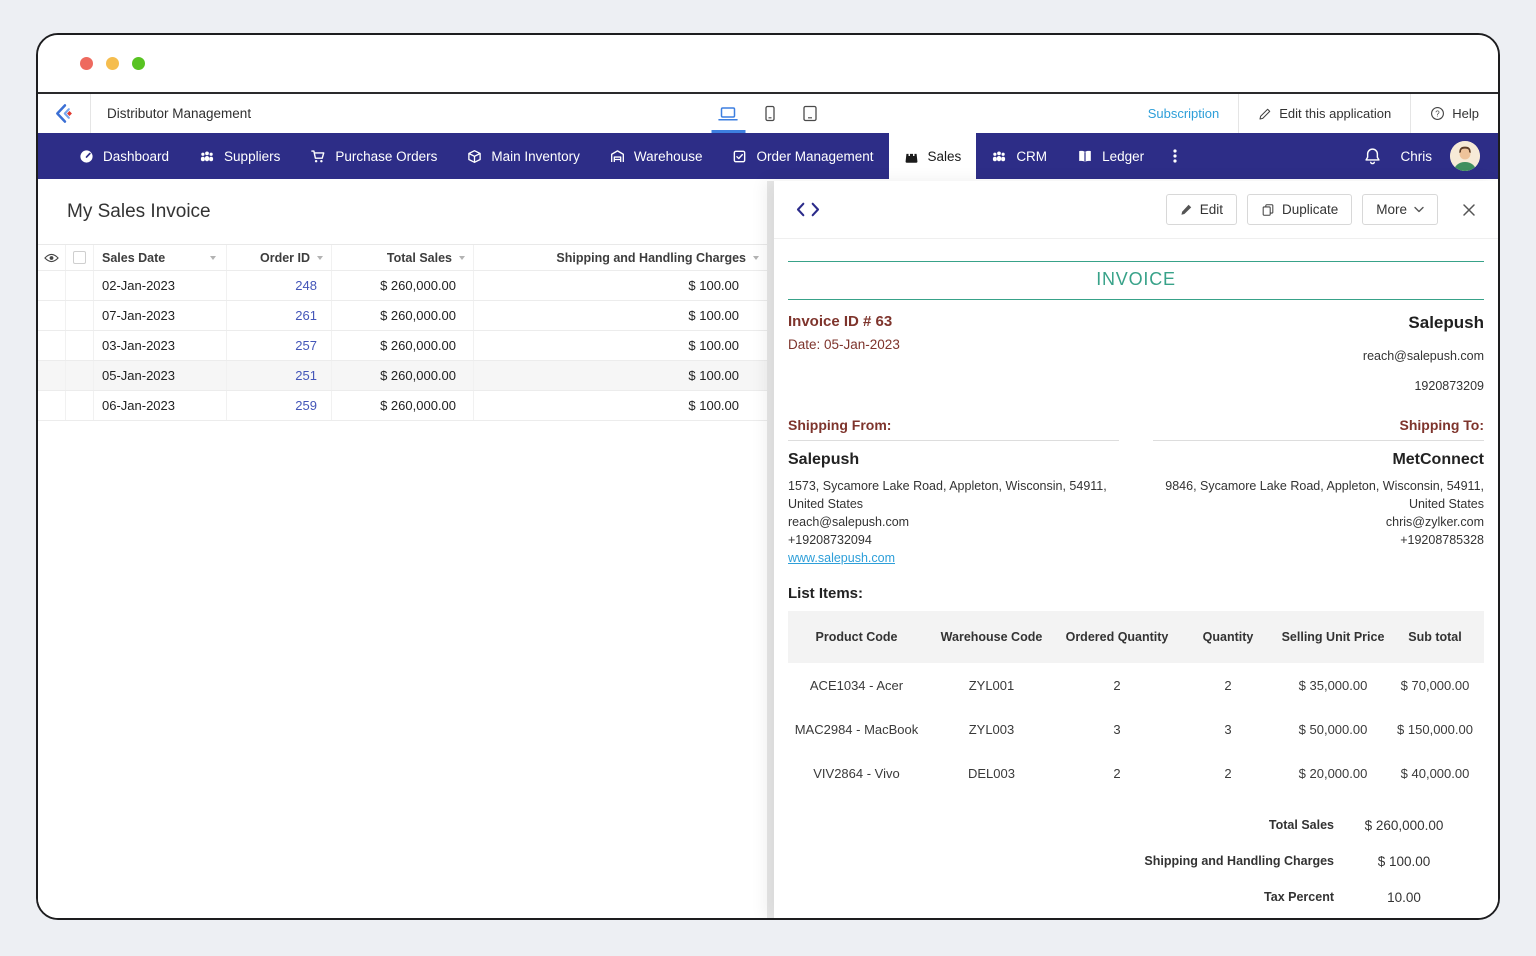 This screenshot has width=1536, height=956. What do you see at coordinates (1117, 637) in the screenshot?
I see `item-column-ordered-quantity: Ordered Quantity` at bounding box center [1117, 637].